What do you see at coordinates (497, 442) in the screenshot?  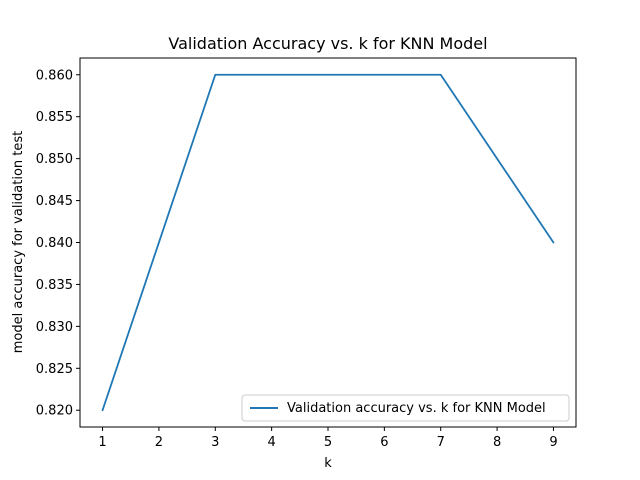 I see `x-tick-label: 8` at bounding box center [497, 442].